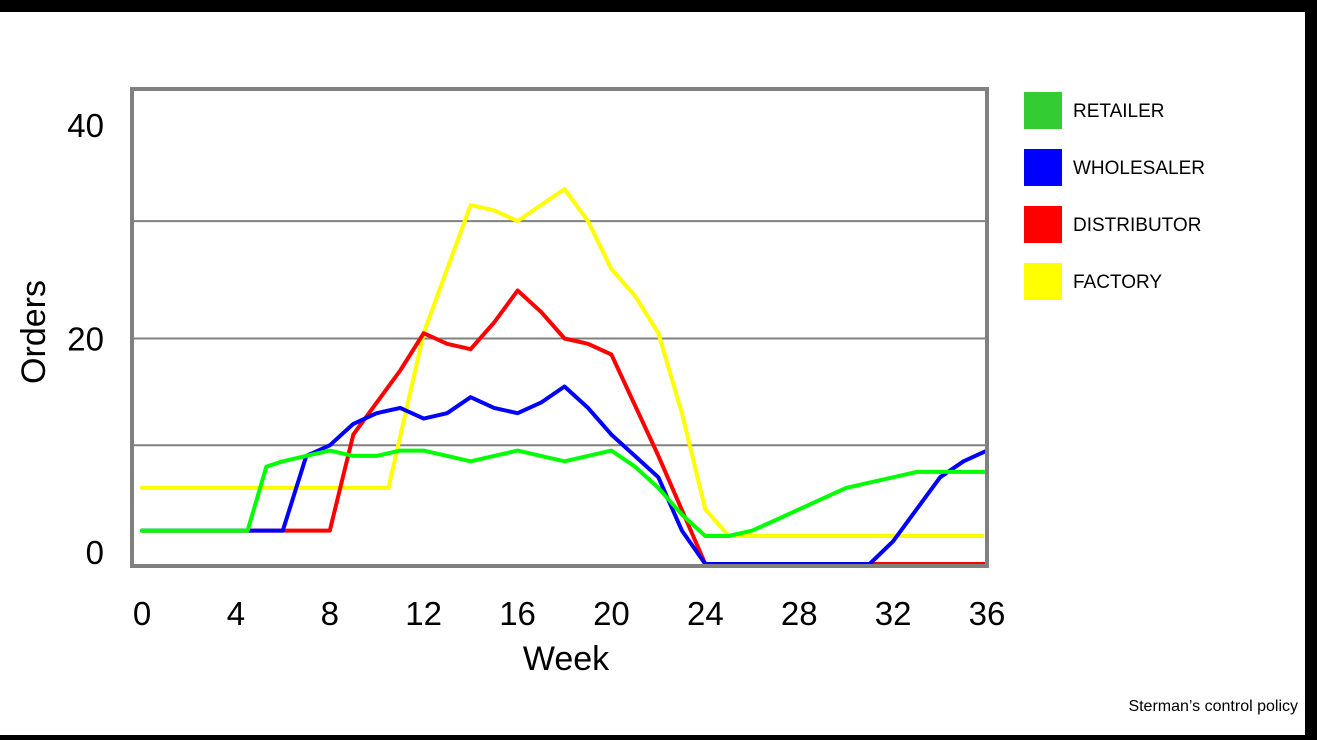  Describe the element at coordinates (34, 332) in the screenshot. I see `y-axis-title: Orders` at that location.